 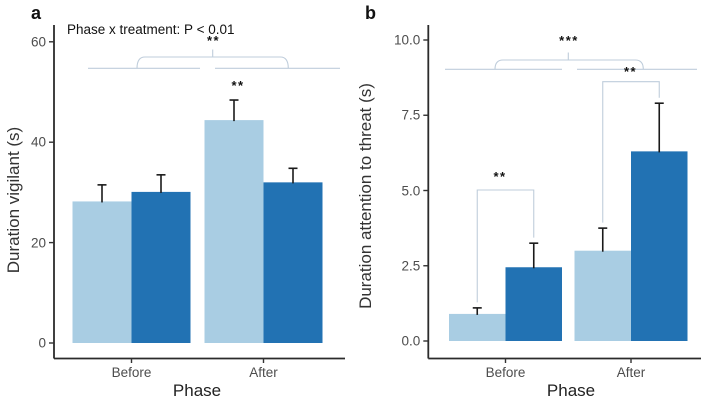 I want to click on panel-a-bar-before-light_blue, so click(x=102, y=272).